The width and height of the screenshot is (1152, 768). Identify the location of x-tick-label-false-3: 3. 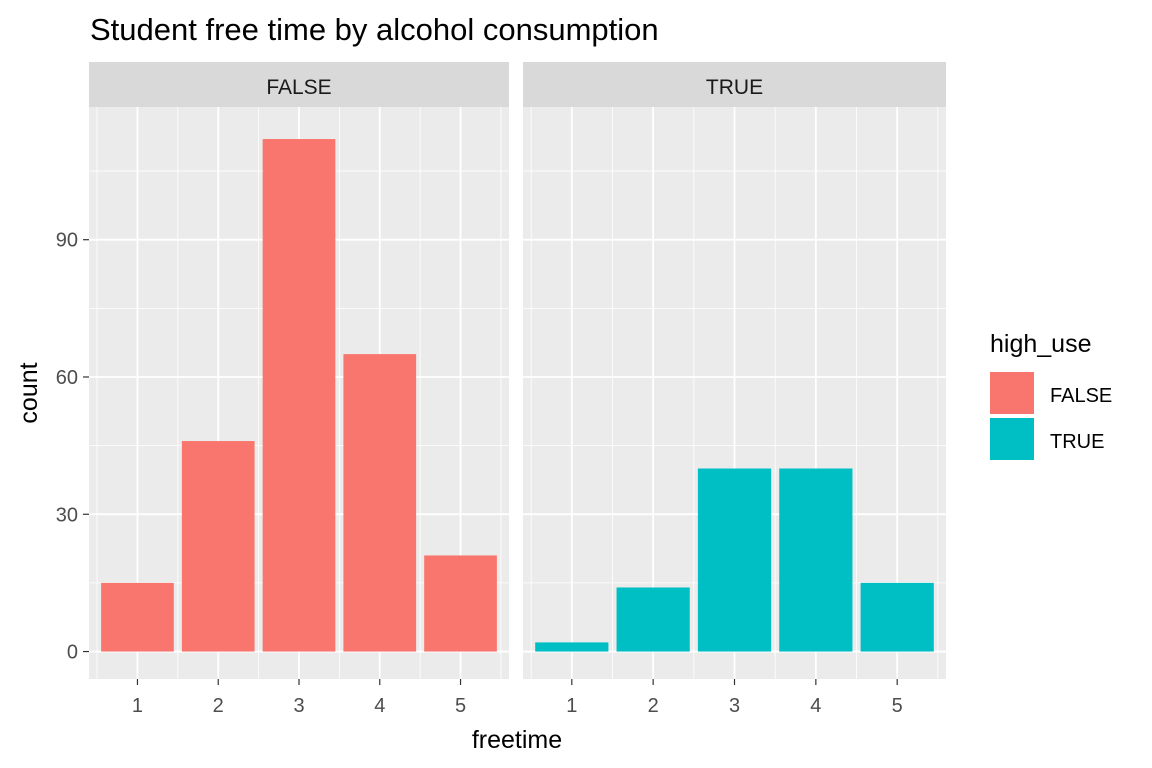
(298, 706).